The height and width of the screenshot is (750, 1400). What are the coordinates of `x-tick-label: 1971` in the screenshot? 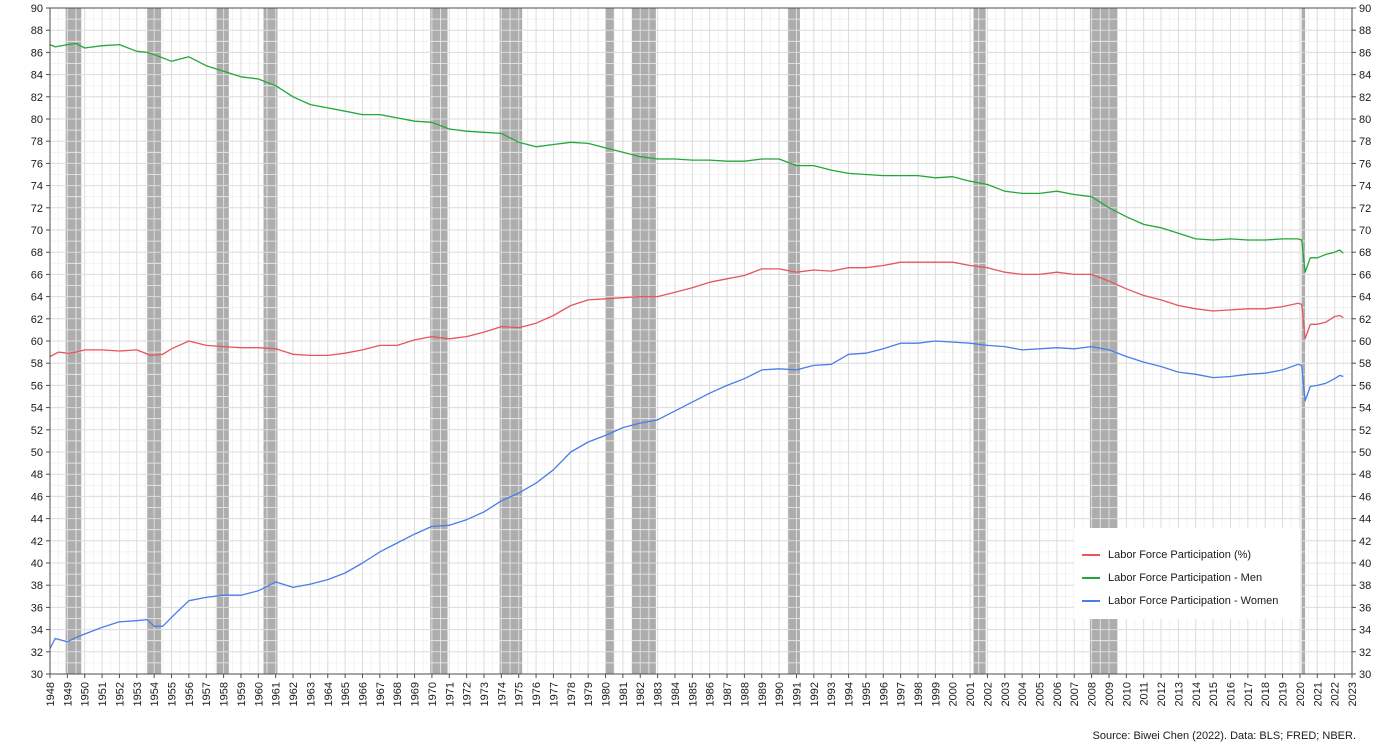 It's located at (450, 694).